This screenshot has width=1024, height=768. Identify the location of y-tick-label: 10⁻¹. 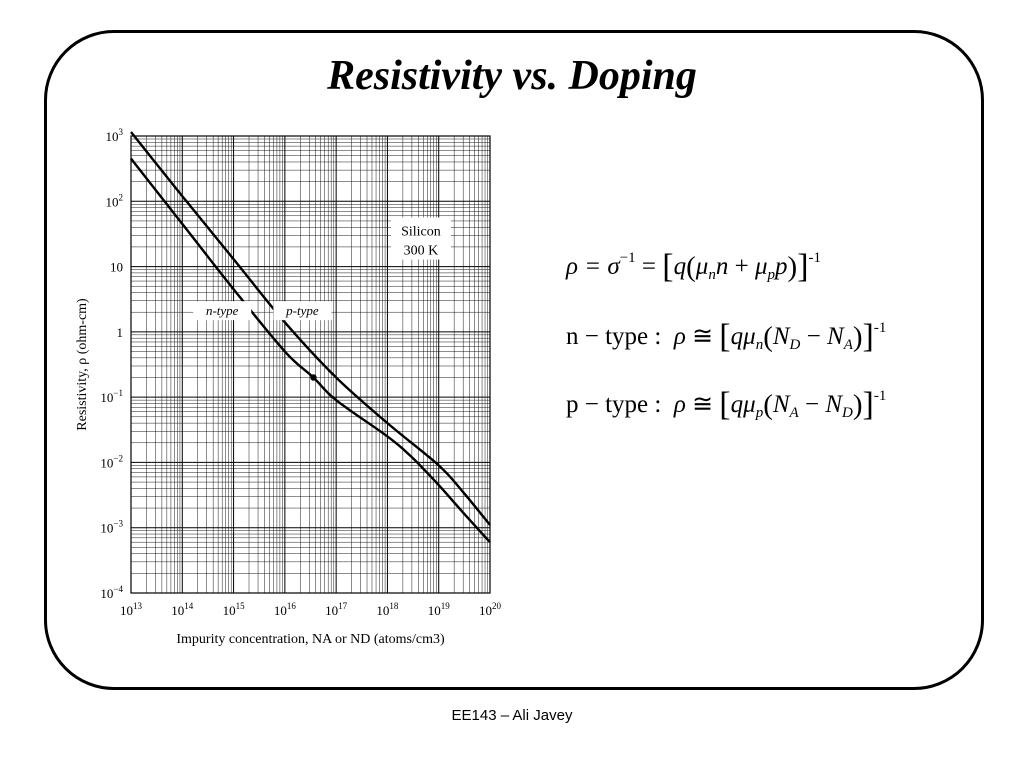
(111, 396).